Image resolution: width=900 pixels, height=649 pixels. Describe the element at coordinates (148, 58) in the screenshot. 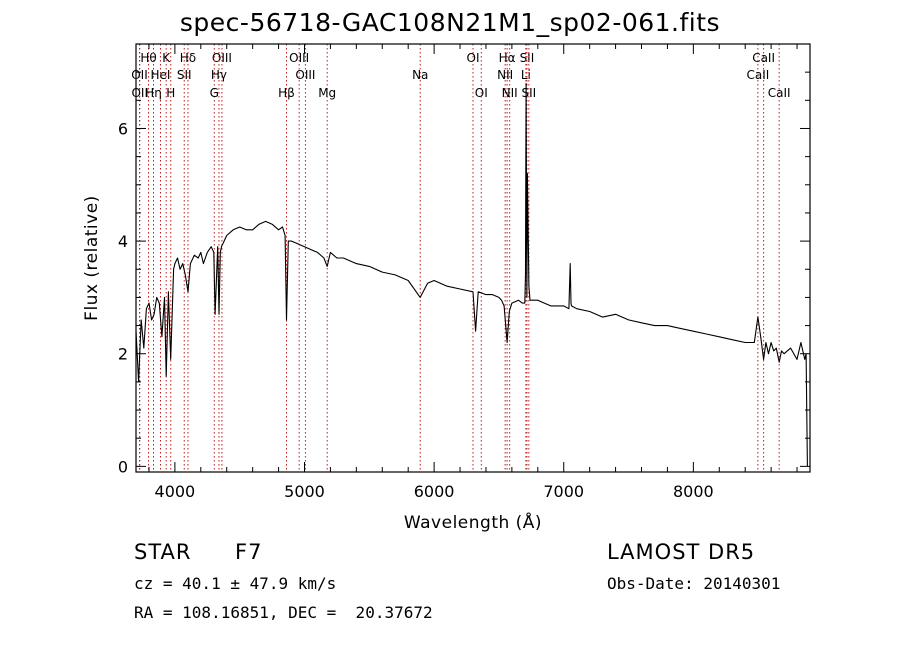

I see `spectral-line-label: Hθ` at that location.